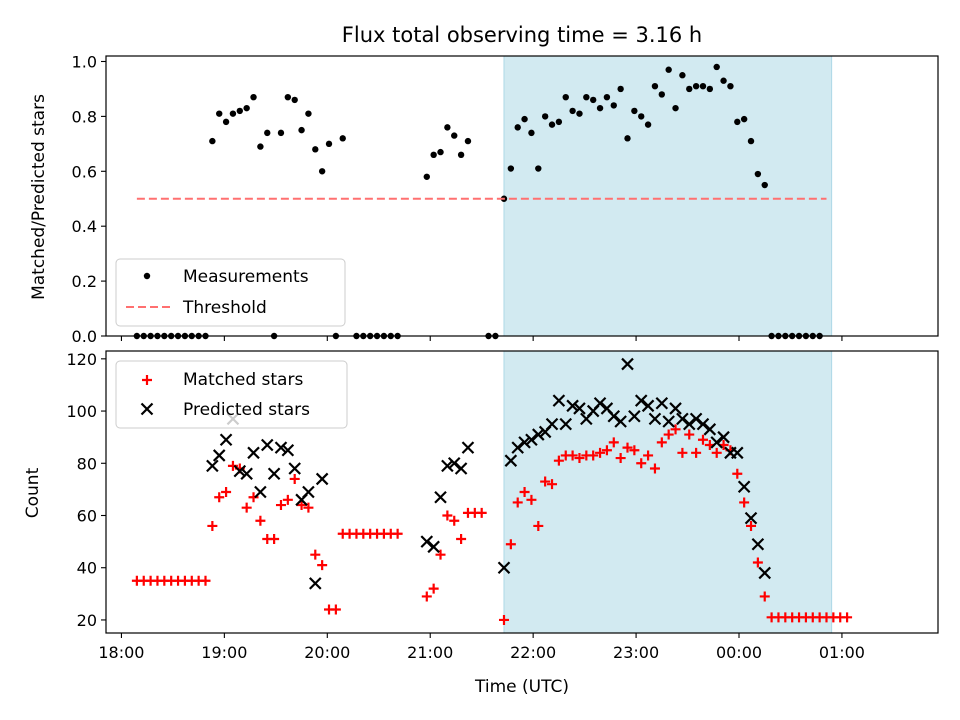 The image size is (960, 720). Describe the element at coordinates (84, 226) in the screenshot. I see `y-tick-label: 0.4` at that location.